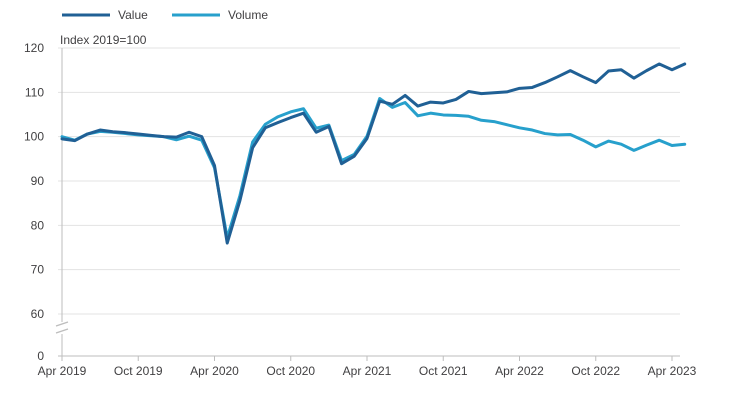 The image size is (740, 401). Describe the element at coordinates (38, 314) in the screenshot. I see `y-tick-label-60: 60` at that location.